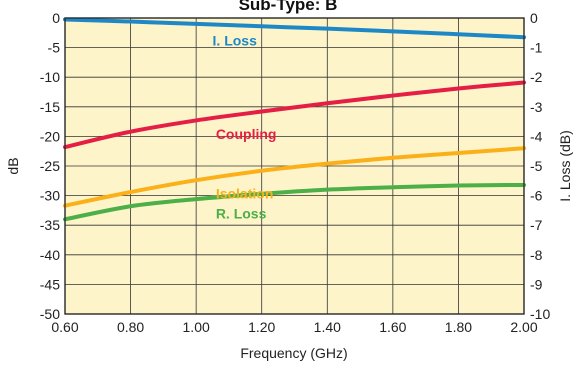 This screenshot has width=577, height=368. I want to click on y2-tick-label: -9, so click(536, 284).